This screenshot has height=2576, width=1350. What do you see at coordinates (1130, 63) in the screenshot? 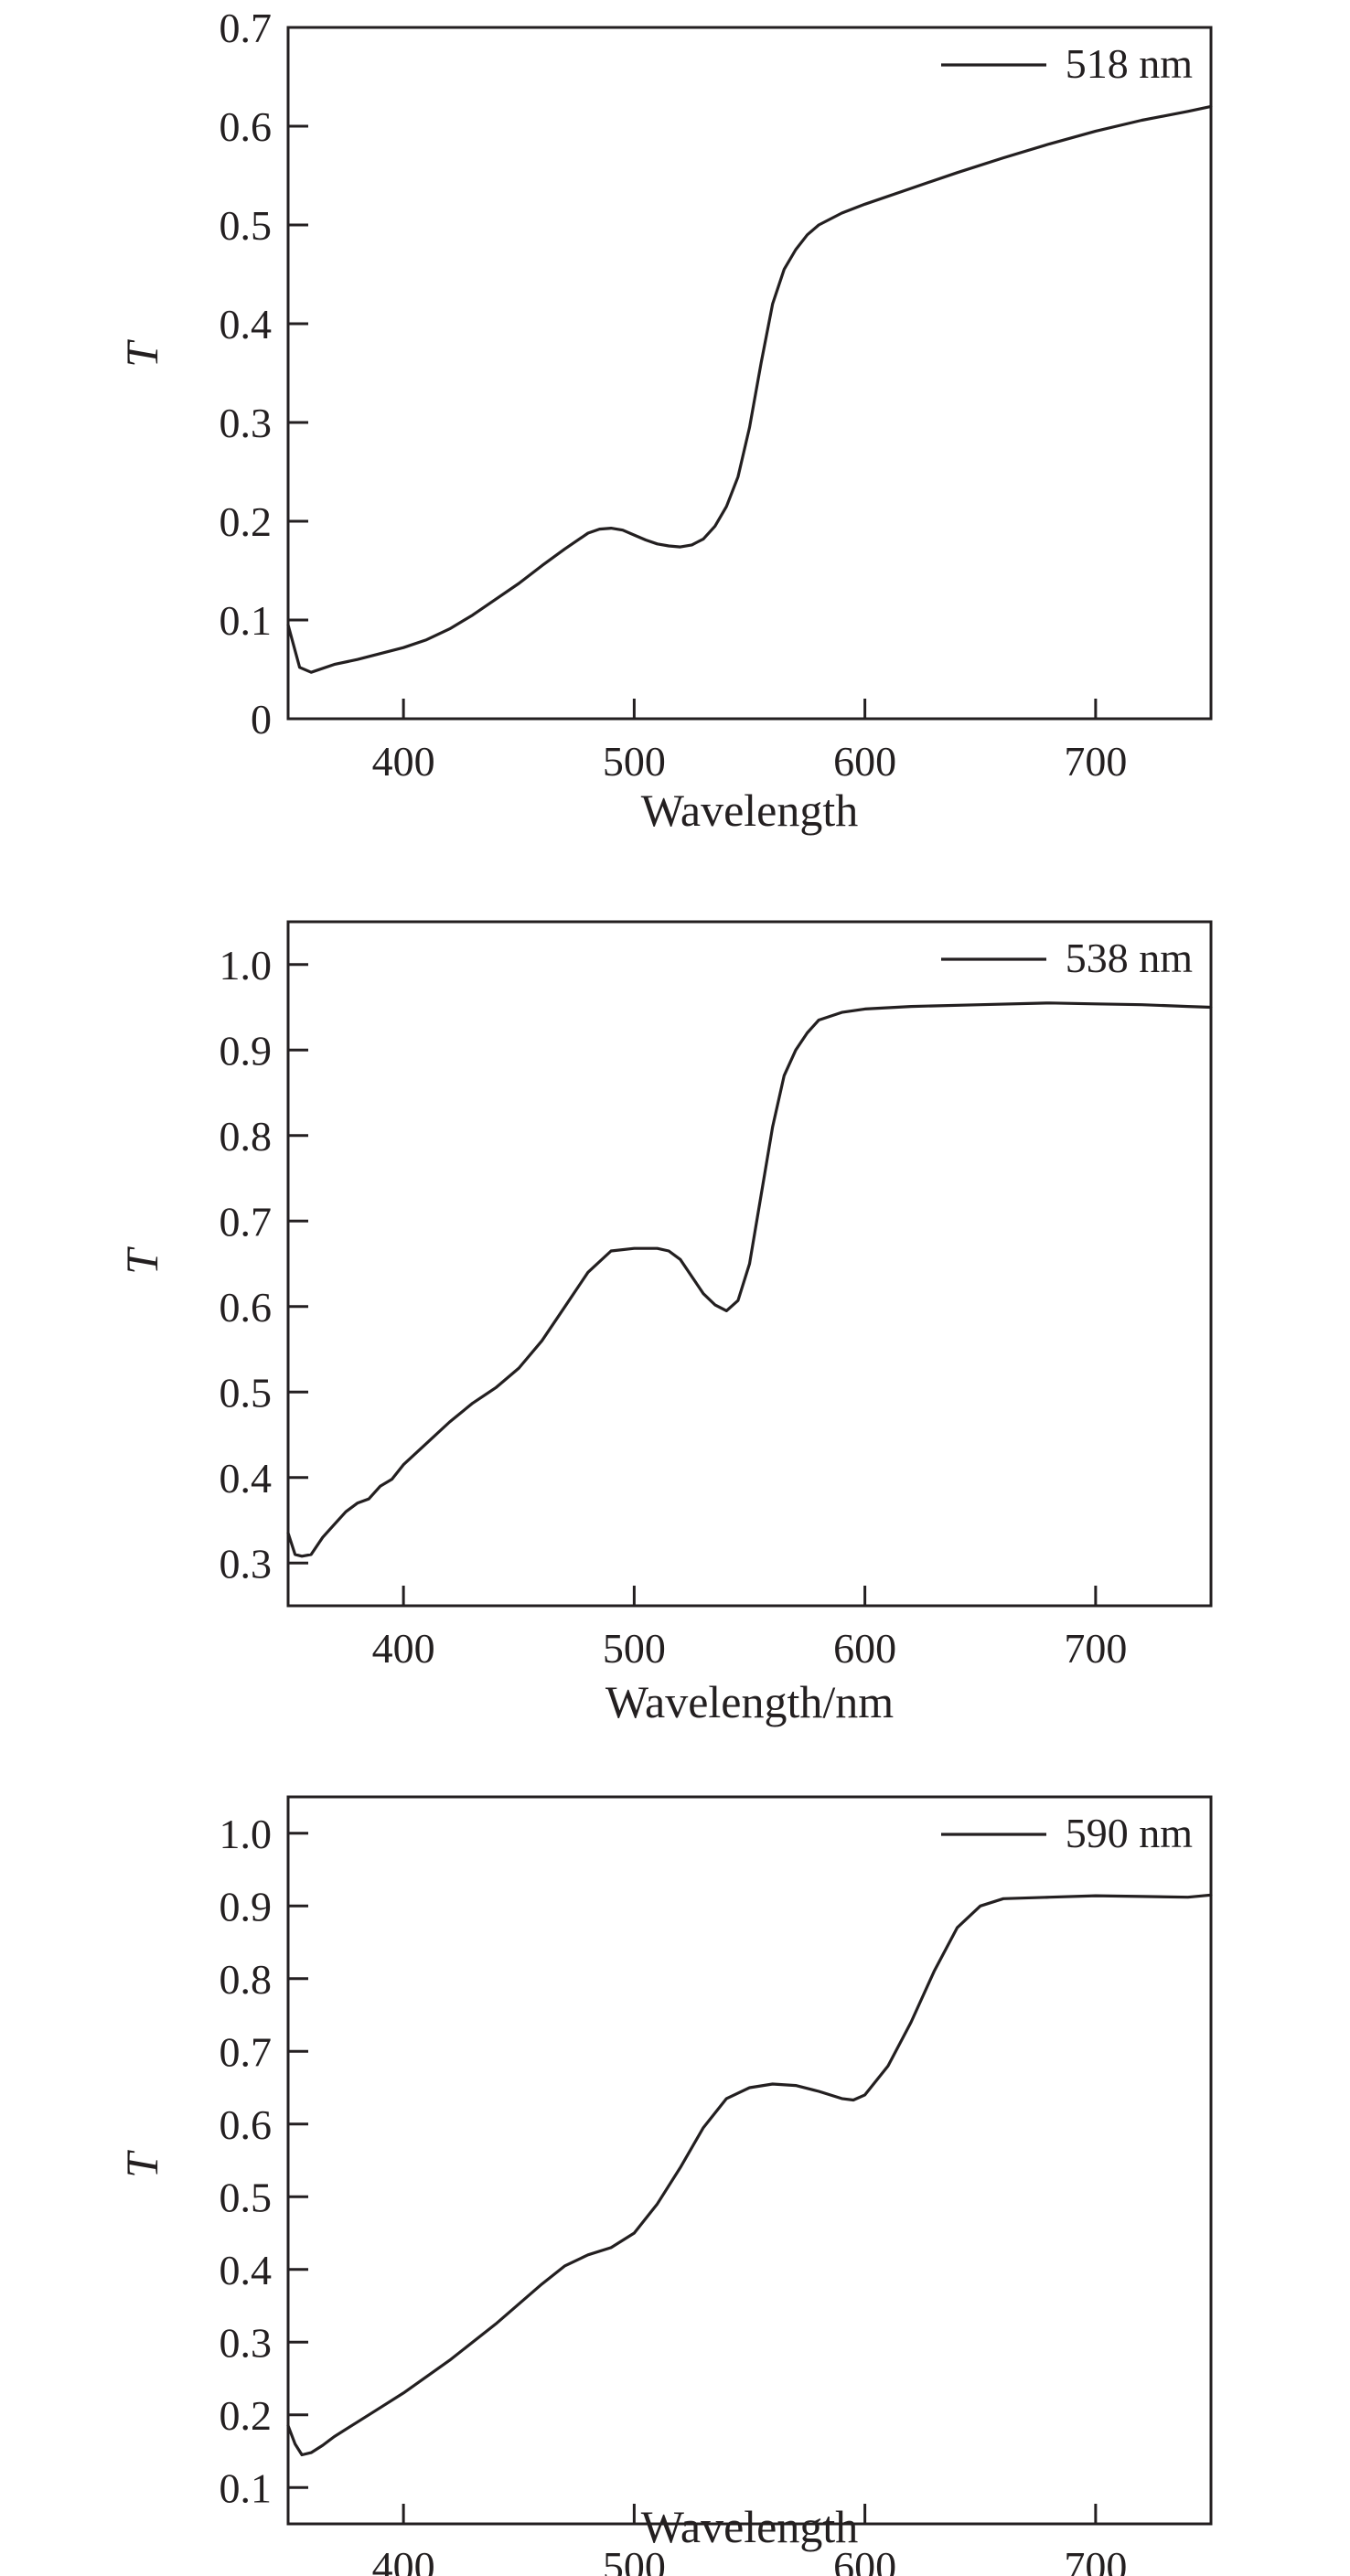
I see `legend-label: 518 nm` at bounding box center [1130, 63].